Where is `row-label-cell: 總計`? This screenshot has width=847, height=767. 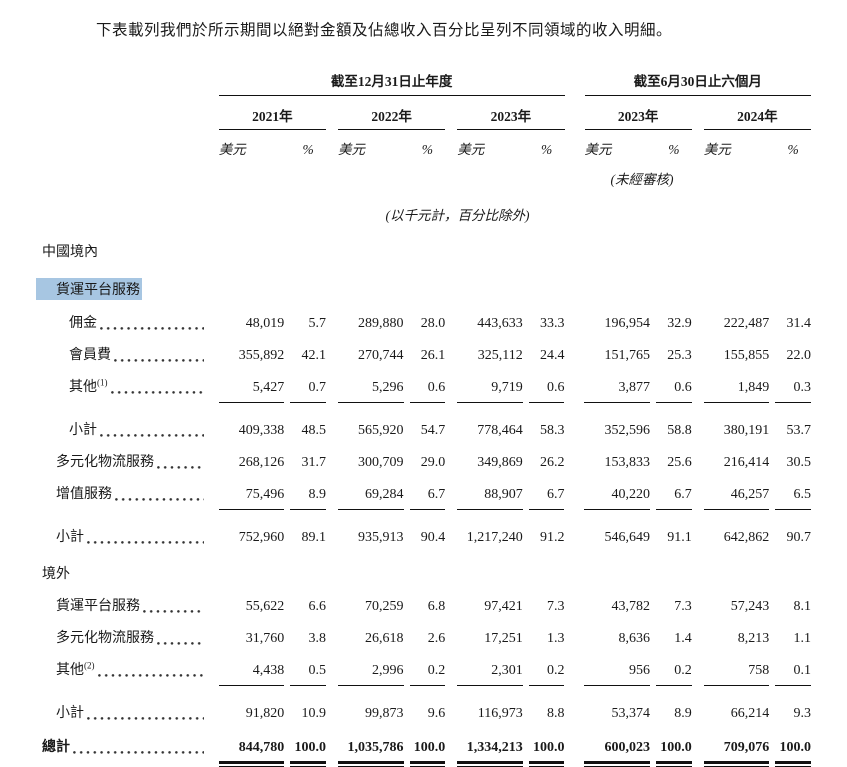 row-label-cell: 總計 is located at coordinates (121, 746).